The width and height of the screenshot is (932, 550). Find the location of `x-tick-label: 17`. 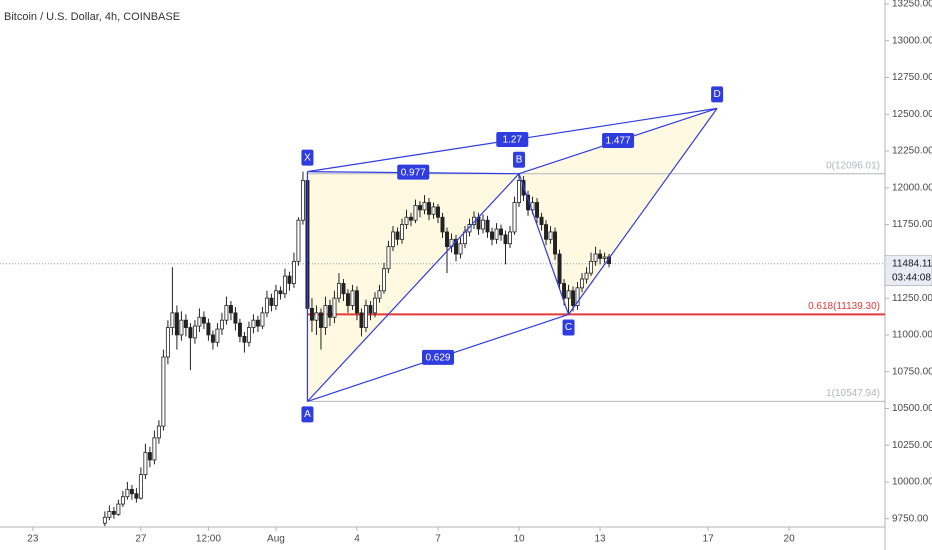

x-tick-label: 17 is located at coordinates (709, 539).